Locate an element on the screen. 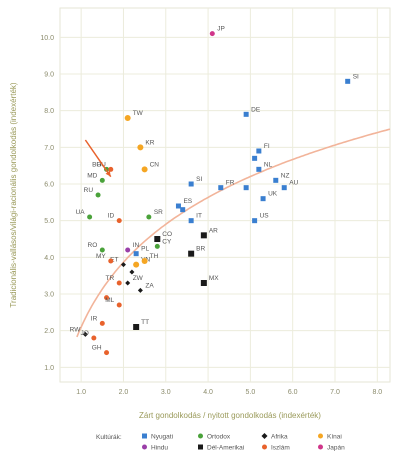 This screenshot has width=398, height=457. legend-label: Nyugati is located at coordinates (162, 437).